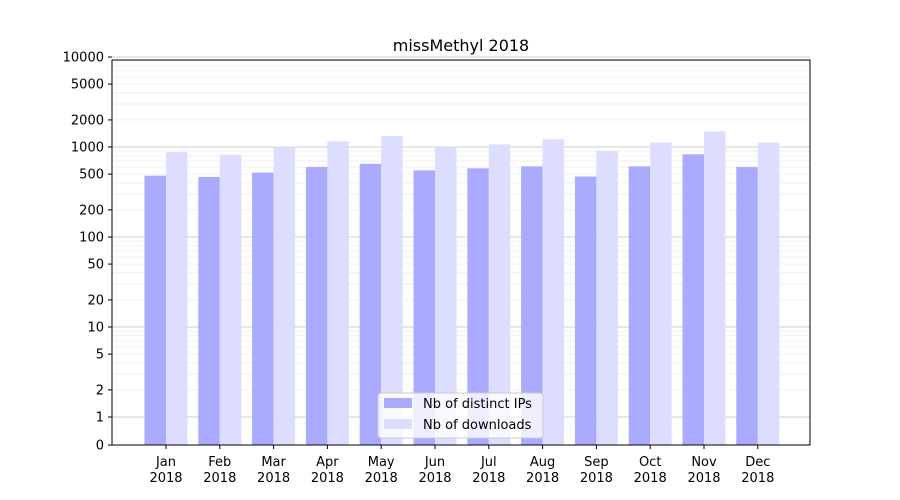 The height and width of the screenshot is (500, 900). I want to click on y-tick-label: 5, so click(100, 355).